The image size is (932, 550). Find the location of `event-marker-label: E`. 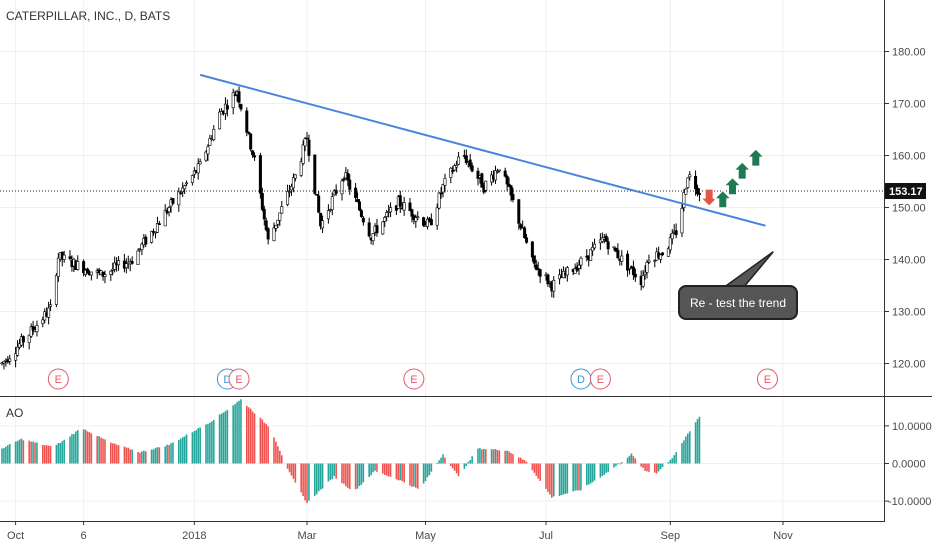

event-marker-label: E is located at coordinates (58, 380).